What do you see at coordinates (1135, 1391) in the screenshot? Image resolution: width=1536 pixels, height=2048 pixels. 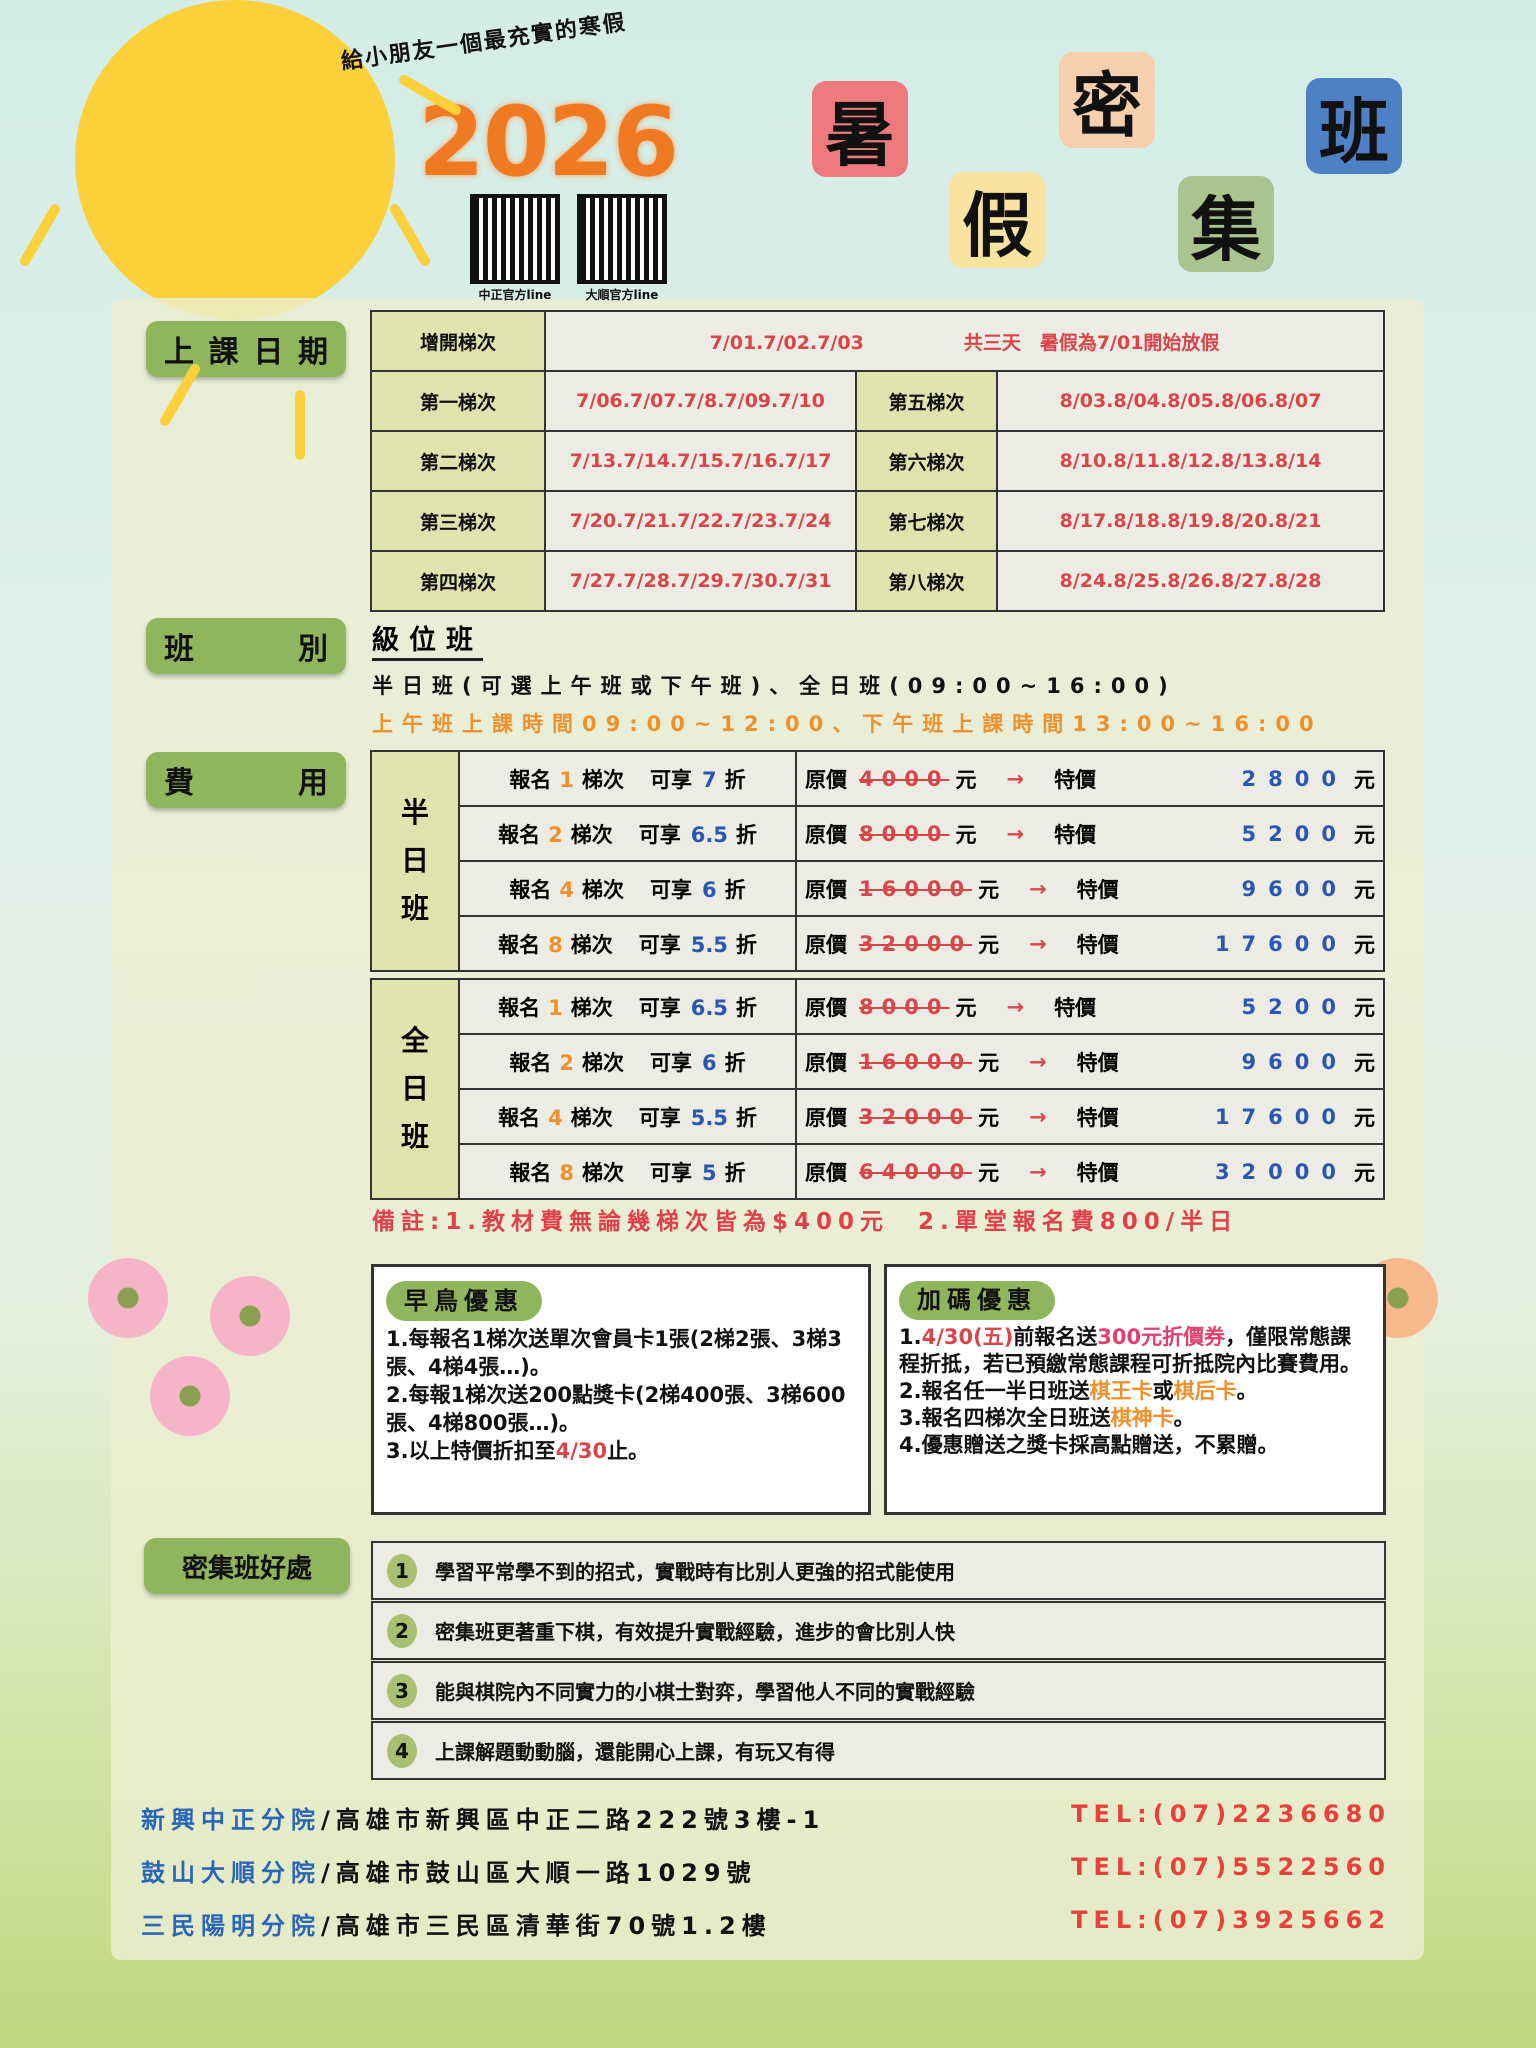 I see `bonus-item: 2.報名任一半日班送棋王卡或棋后卡。` at bounding box center [1135, 1391].